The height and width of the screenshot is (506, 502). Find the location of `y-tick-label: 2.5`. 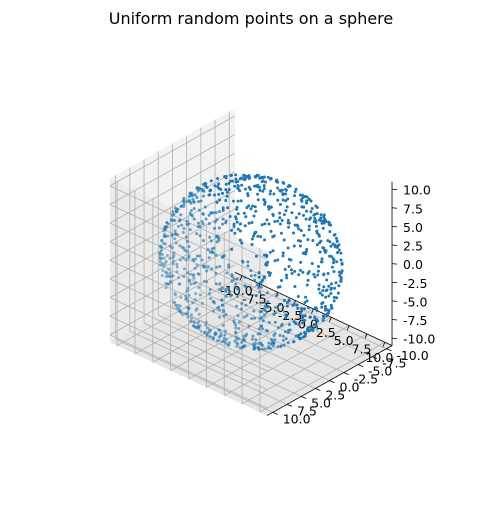

y-tick-label: 2.5 is located at coordinates (335, 395).